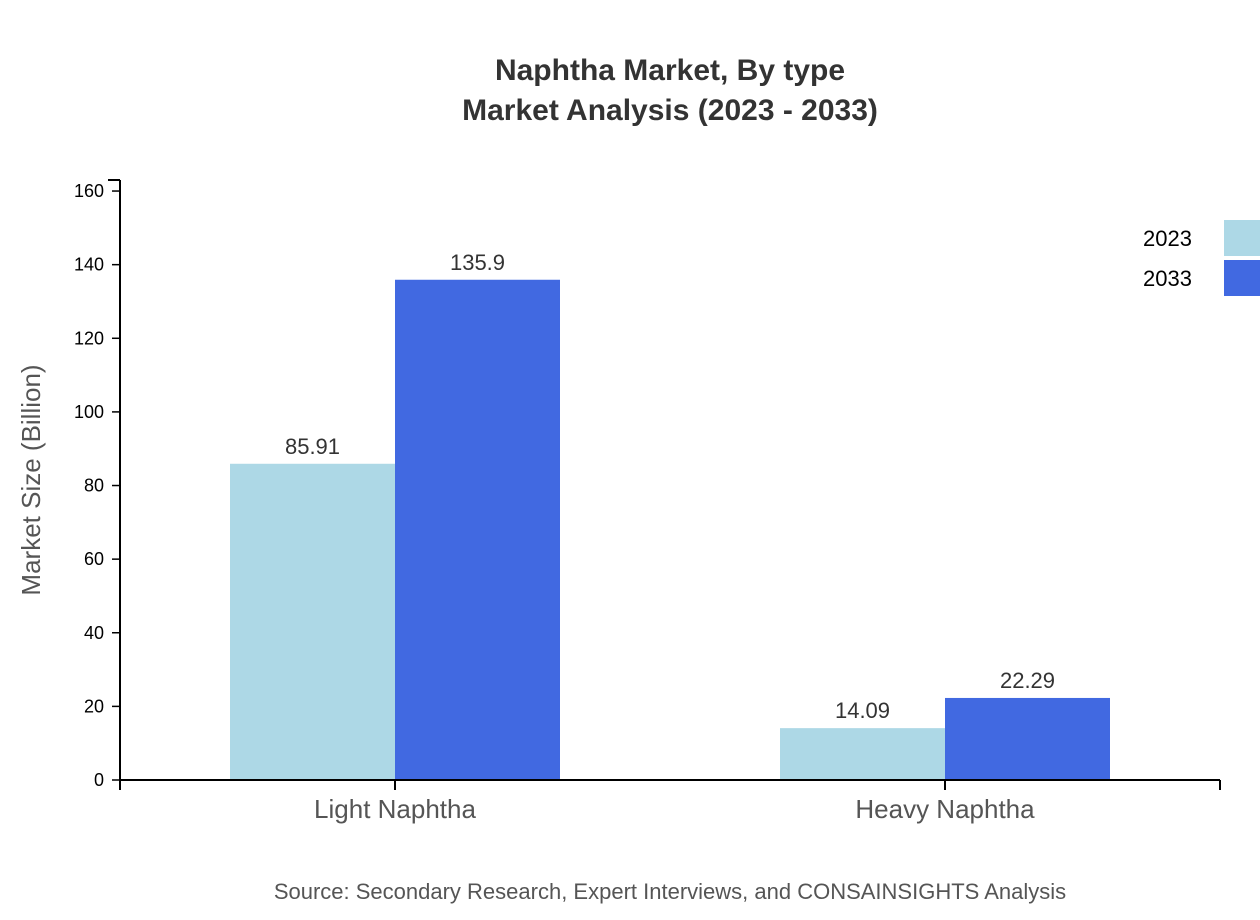 Image resolution: width=1260 pixels, height=920 pixels. Describe the element at coordinates (670, 70) in the screenshot. I see `chart-title: Naphtha Market, By type` at that location.